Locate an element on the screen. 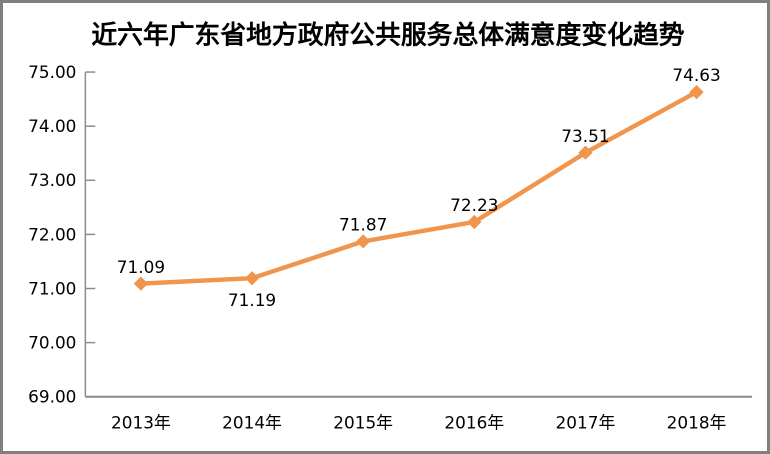  y-tick-label: 75.00 is located at coordinates (52, 72).